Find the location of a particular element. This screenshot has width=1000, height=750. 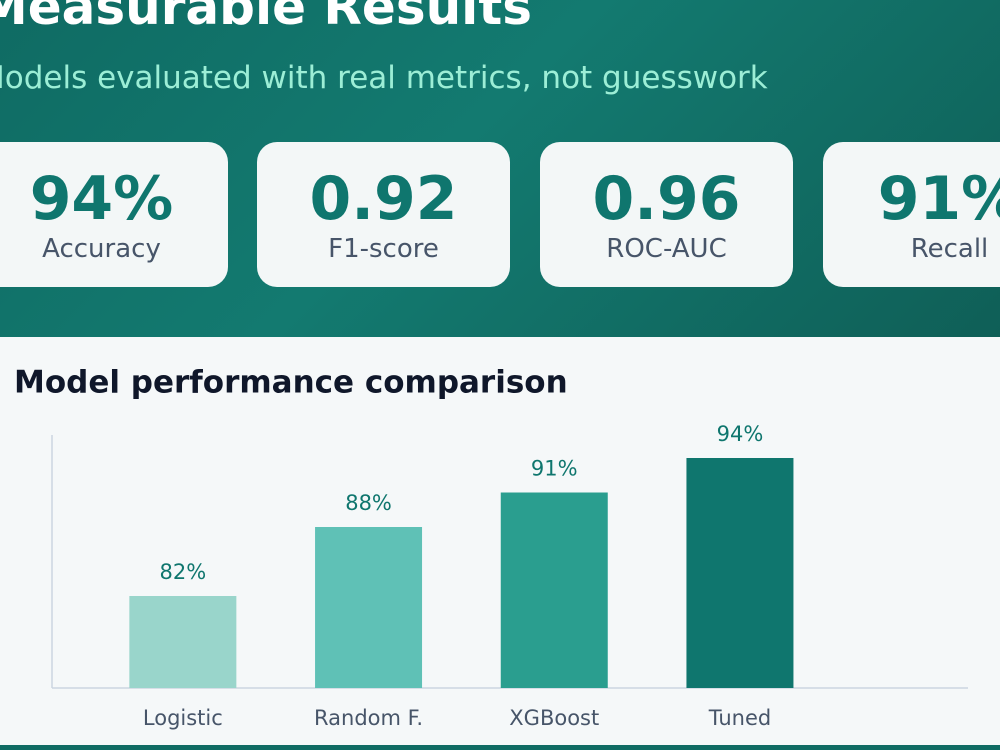

x-tick-label: Random F. is located at coordinates (368, 718).